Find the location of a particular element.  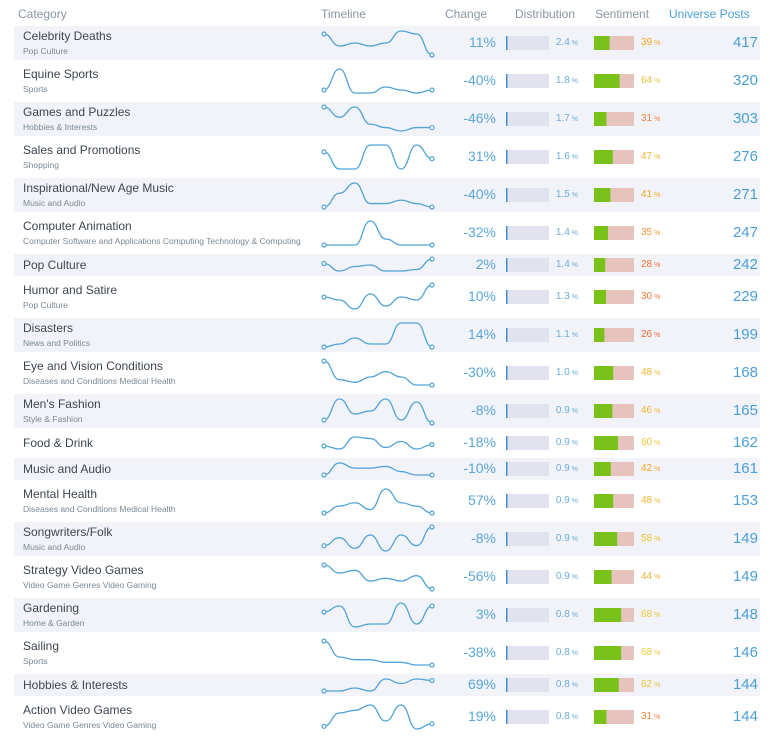

distribution-number: 1.1 is located at coordinates (562, 334).